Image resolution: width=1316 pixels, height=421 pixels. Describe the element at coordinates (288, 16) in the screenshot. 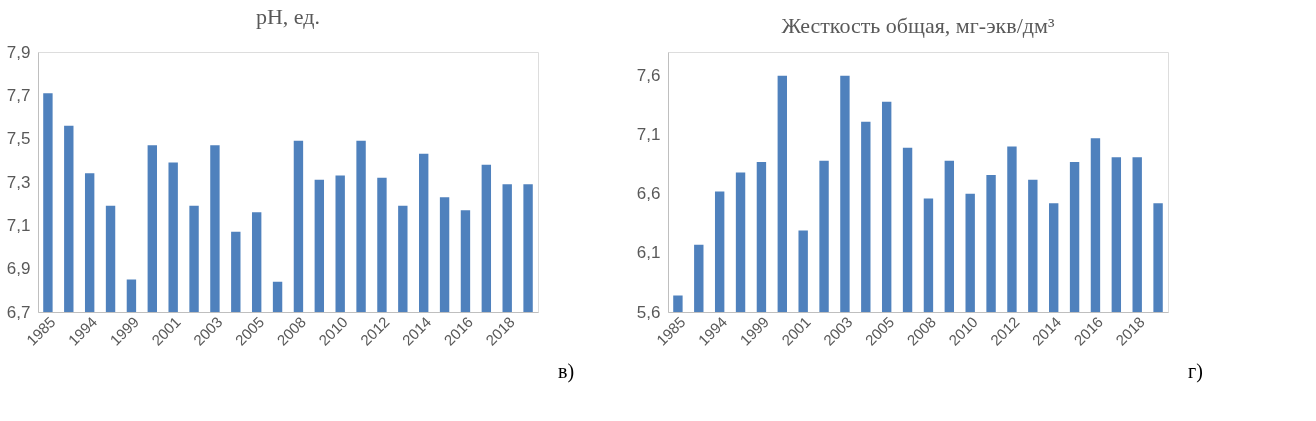

I see `chart-title: pH, ед.` at that location.